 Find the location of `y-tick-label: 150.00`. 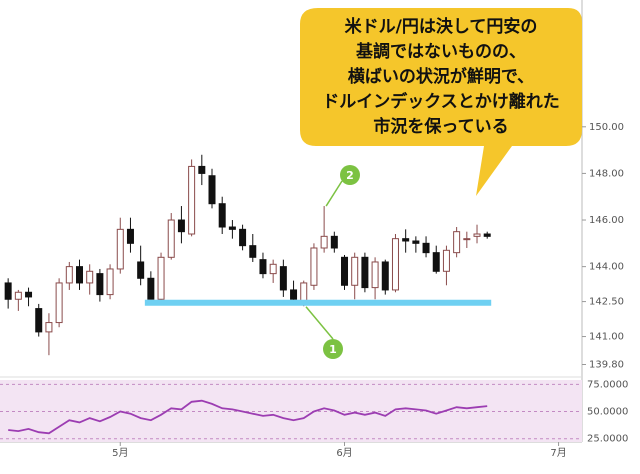

y-tick-label: 150.00 is located at coordinates (606, 127).